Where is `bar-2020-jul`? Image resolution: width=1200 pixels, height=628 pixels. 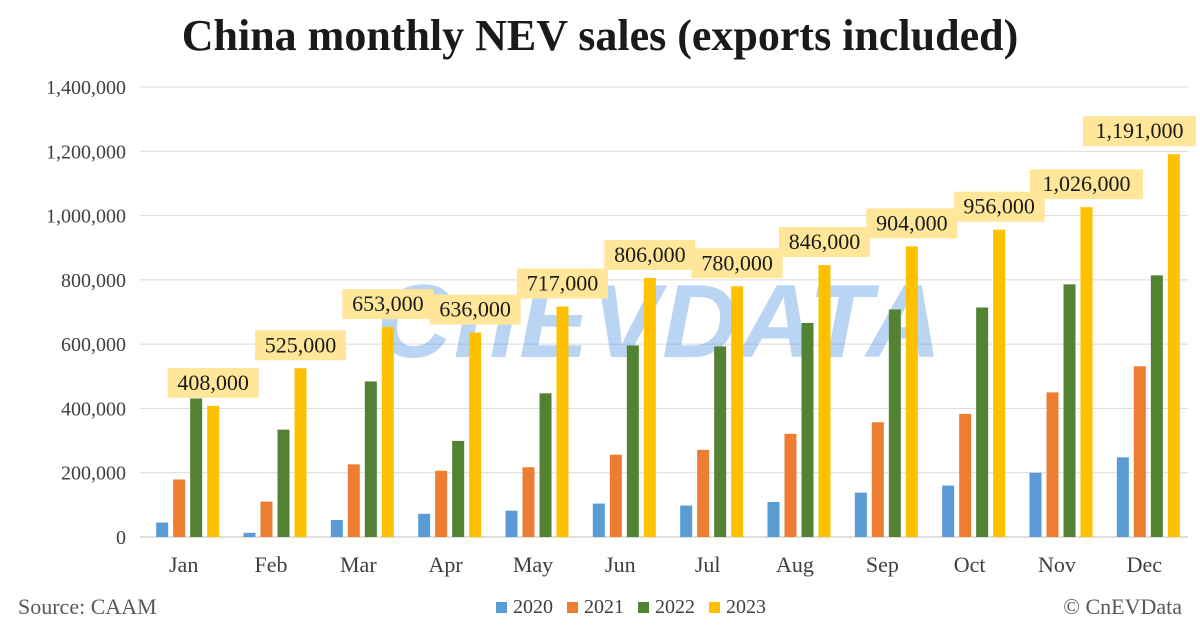 bar-2020-jul is located at coordinates (686, 521).